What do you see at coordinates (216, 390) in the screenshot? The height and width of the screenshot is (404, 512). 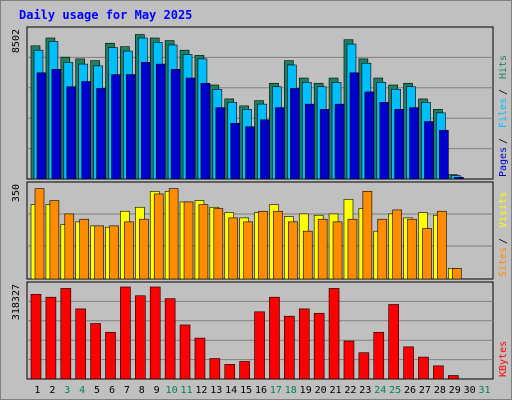 I see `x-tick-label-13: 13` at bounding box center [216, 390].